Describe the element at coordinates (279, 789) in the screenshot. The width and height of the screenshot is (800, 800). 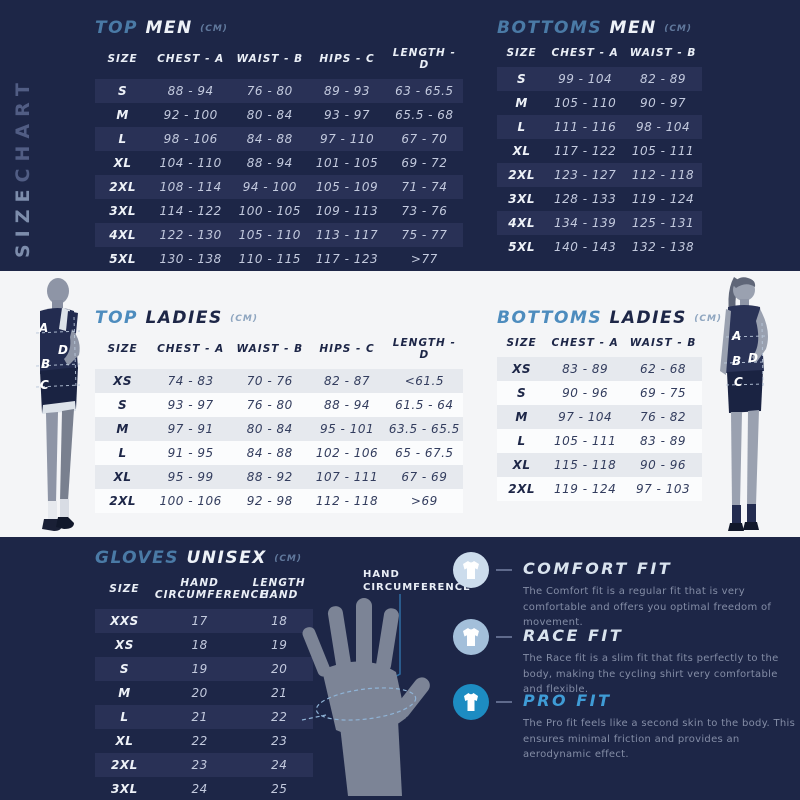
I see `table-cell: 25` at that location.